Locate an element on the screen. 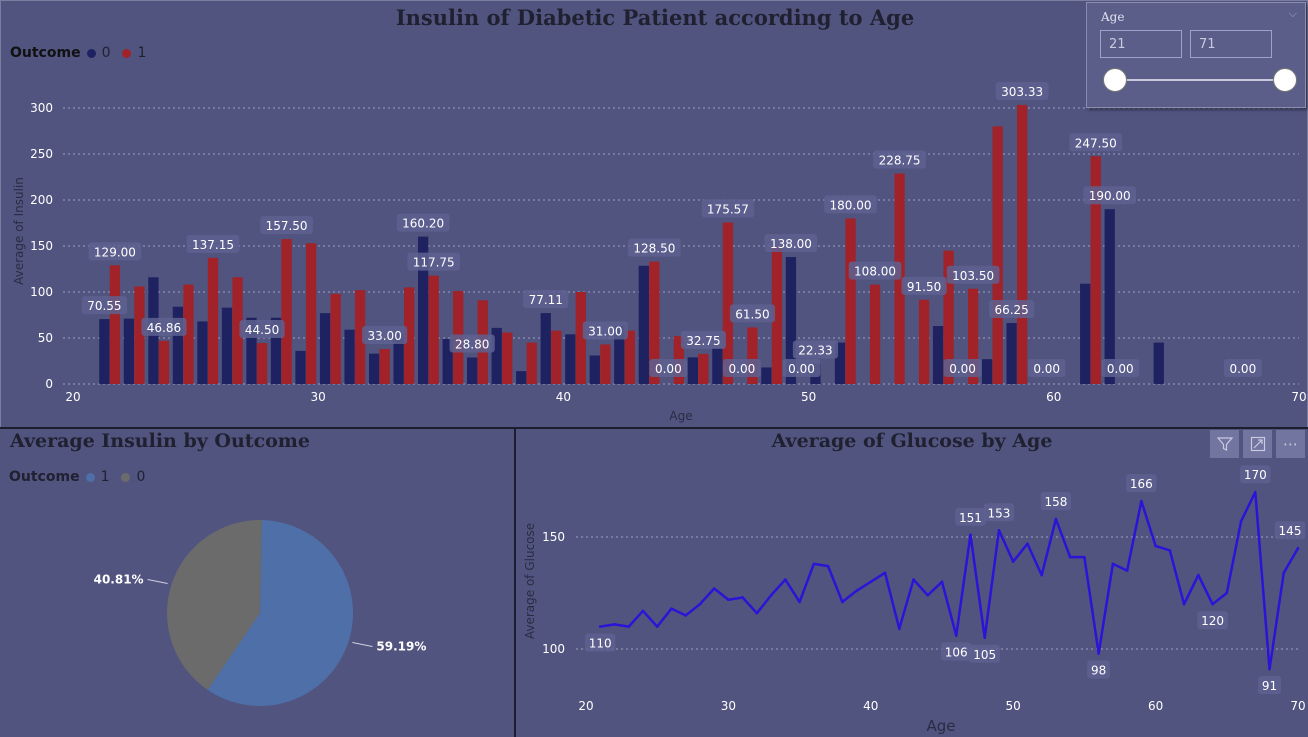 Image resolution: width=1308 pixels, height=737 pixels. slicer-track is located at coordinates (1201, 80).